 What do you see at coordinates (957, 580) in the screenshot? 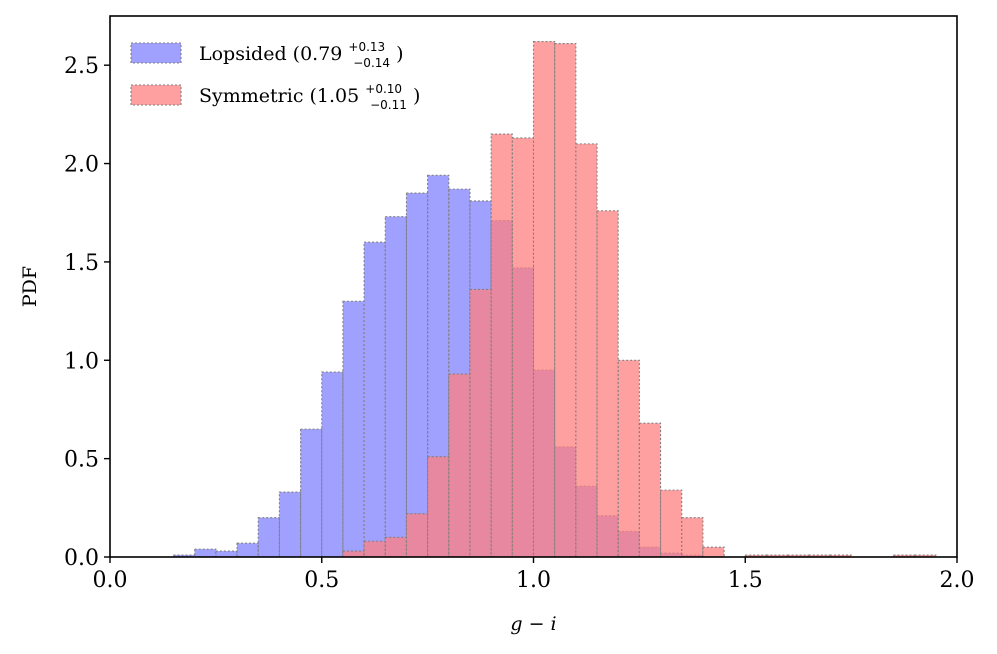
I see `x-tick-label: 2.0` at bounding box center [957, 580].